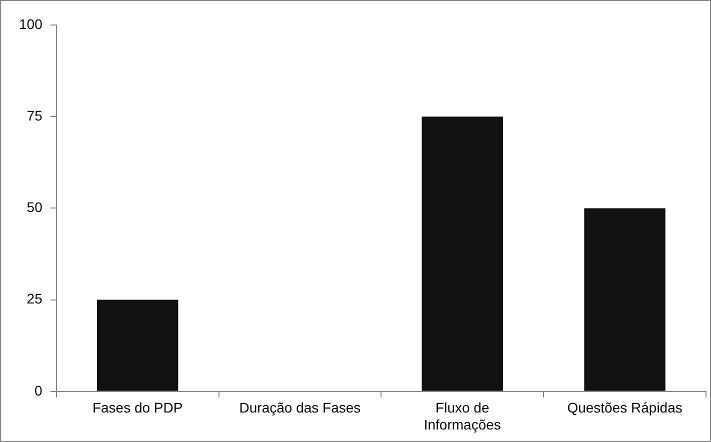  Describe the element at coordinates (137, 408) in the screenshot. I see `x-tick-label: Fases do PDP` at that location.